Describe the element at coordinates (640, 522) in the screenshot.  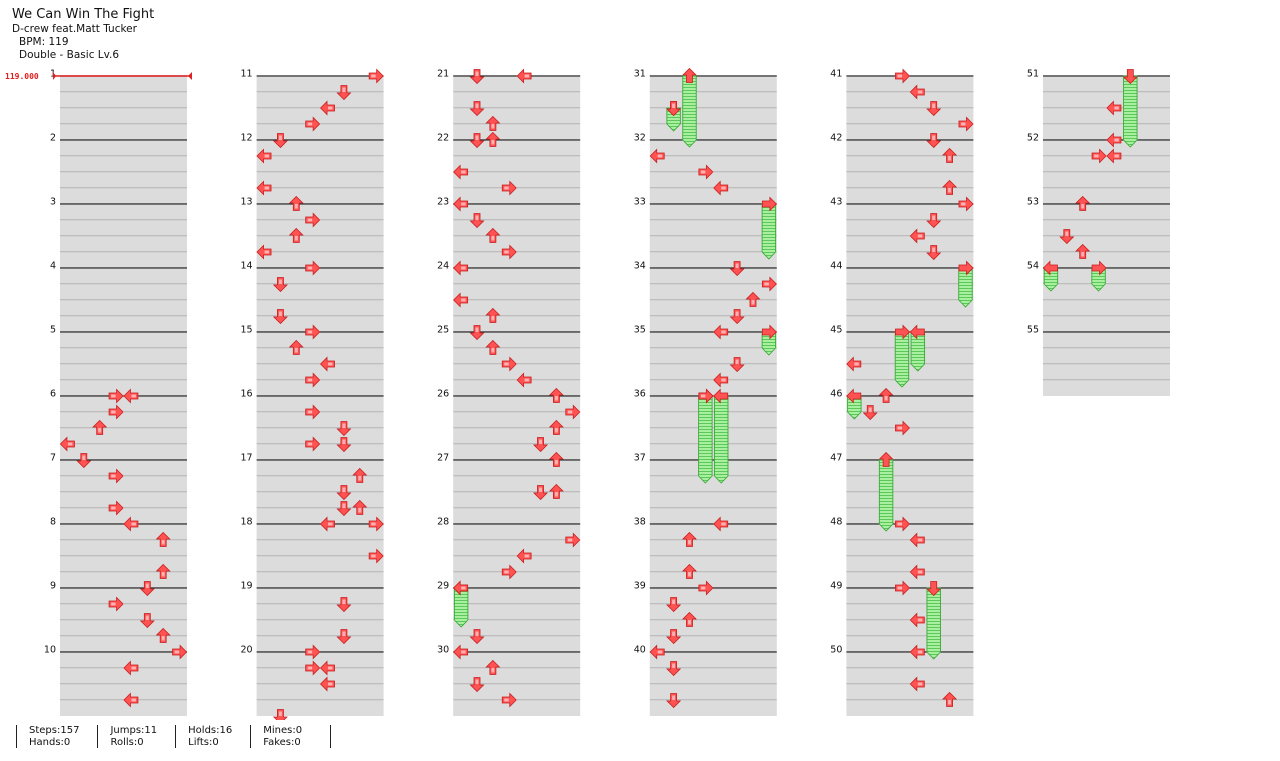
I see `measure-number: 38` at that location.